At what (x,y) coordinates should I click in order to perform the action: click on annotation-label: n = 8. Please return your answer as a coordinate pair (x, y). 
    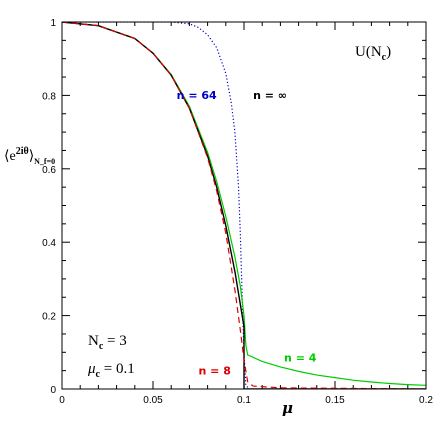
    Looking at the image, I should click on (215, 370).